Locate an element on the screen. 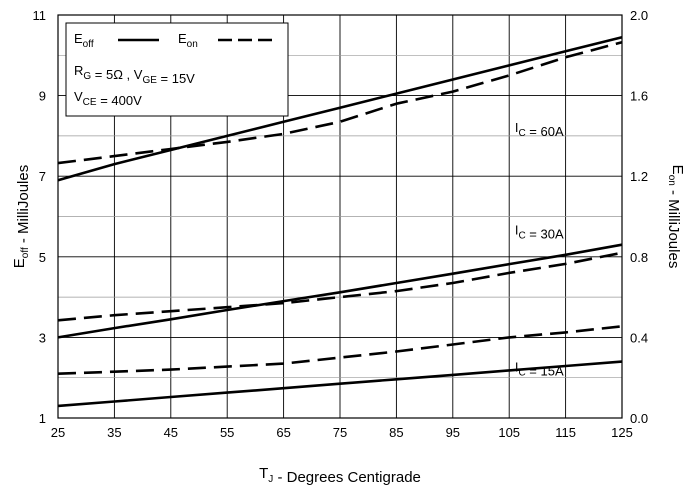 This screenshot has height=485, width=689. y-right-tick-label: 1.2 is located at coordinates (639, 176).